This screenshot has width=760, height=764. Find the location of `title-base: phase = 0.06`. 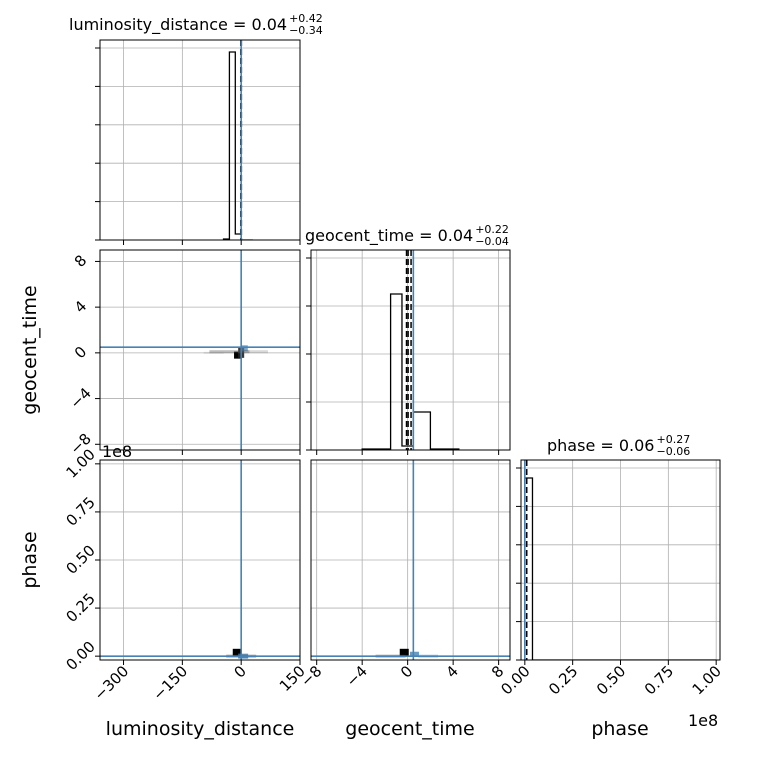

title-base: phase = 0.06 is located at coordinates (600, 445).